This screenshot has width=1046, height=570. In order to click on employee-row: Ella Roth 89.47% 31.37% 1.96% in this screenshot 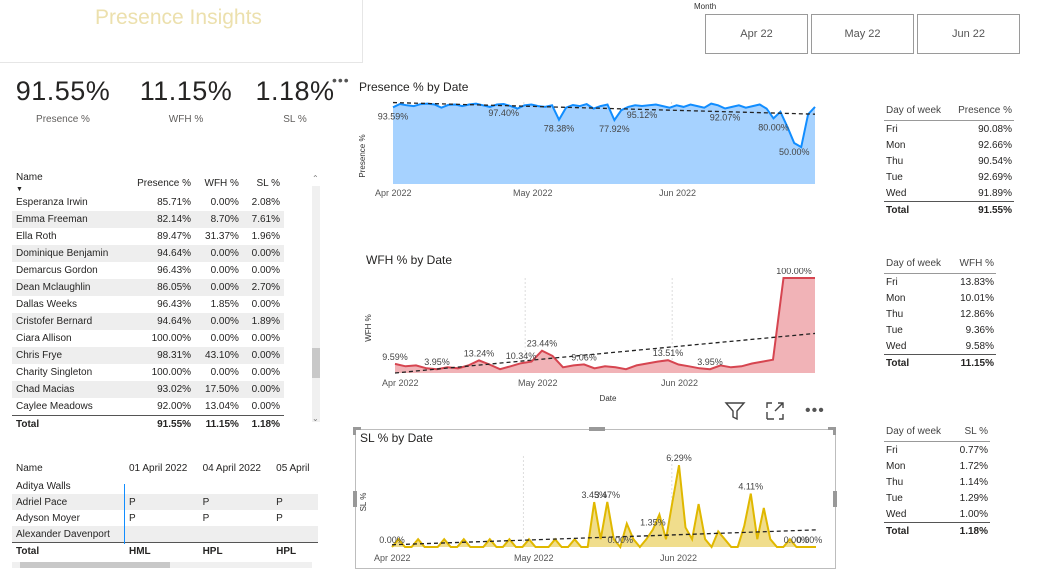, I will do `click(148, 236)`.